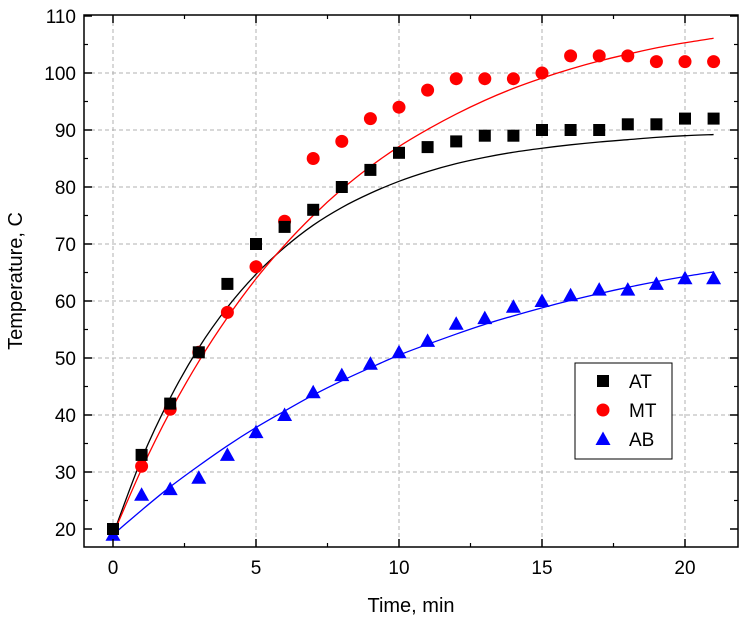 The width and height of the screenshot is (745, 625). I want to click on y-tick-label: 90, so click(65, 131).